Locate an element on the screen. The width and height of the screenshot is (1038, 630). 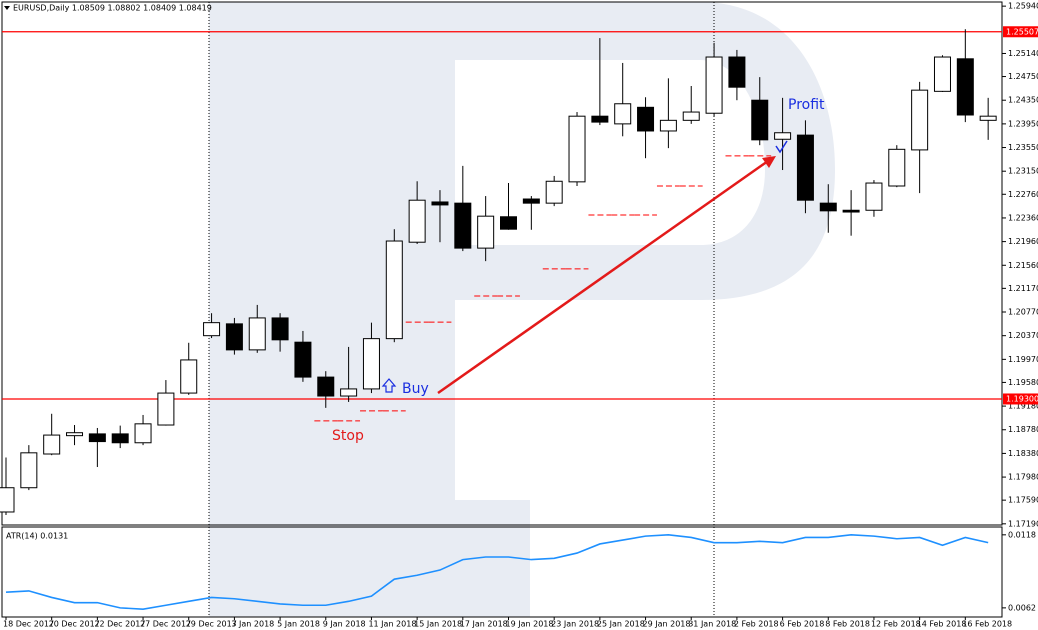
x-tick-label: 25 Jan 2018 is located at coordinates (621, 624).